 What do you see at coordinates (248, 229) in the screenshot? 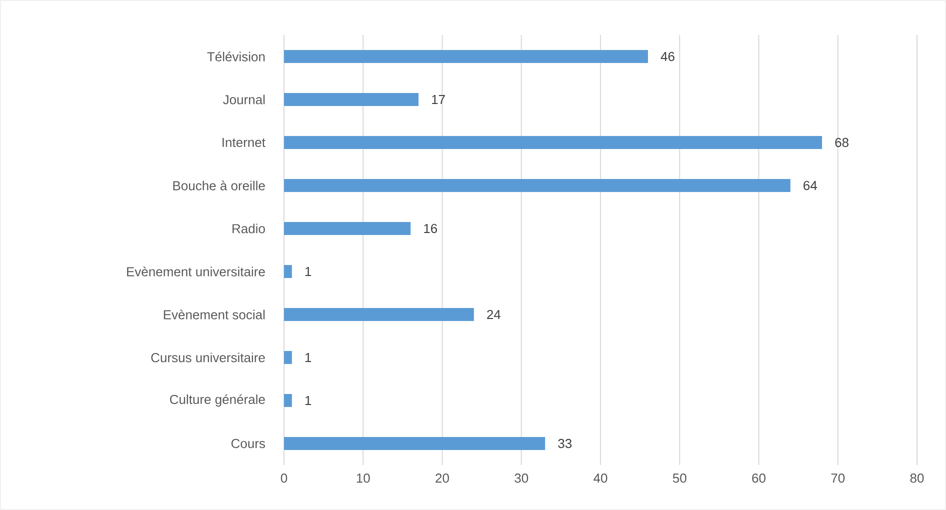
I see `y-tick-label: Radio` at bounding box center [248, 229].